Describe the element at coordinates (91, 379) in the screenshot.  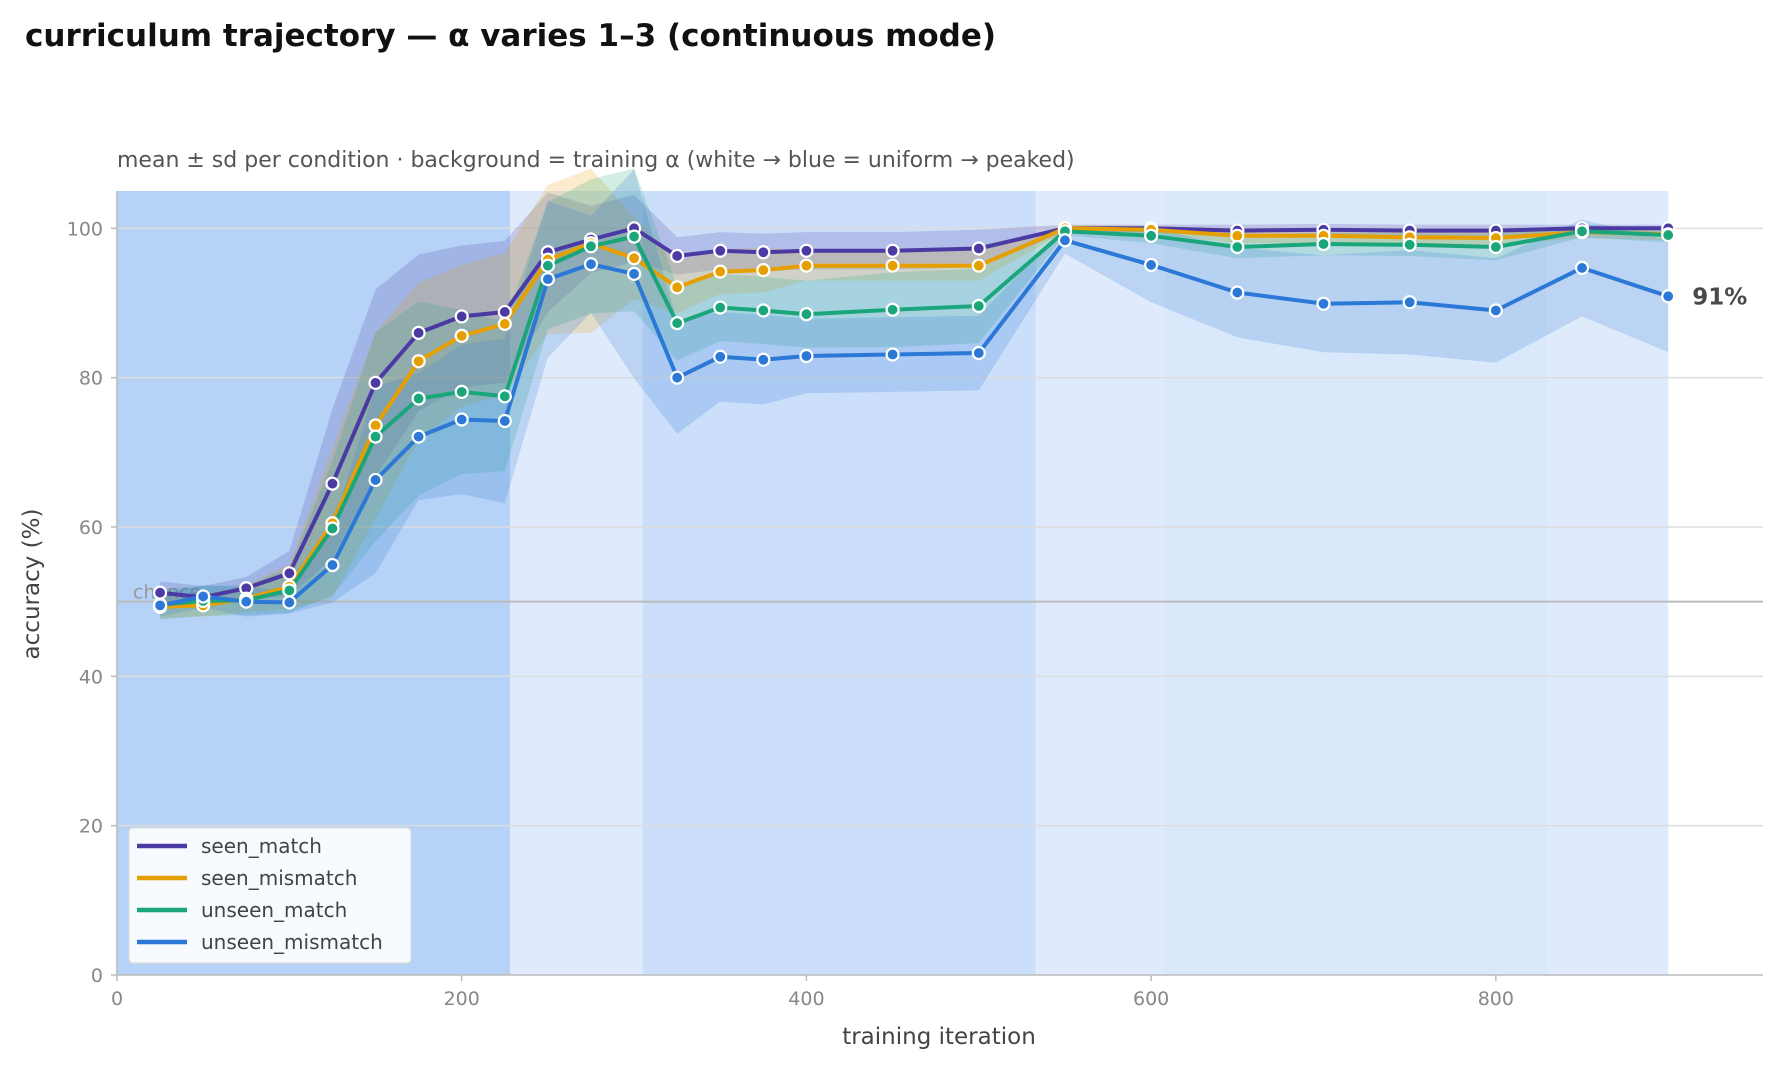
I see `y-tick-label-80: 80` at that location.